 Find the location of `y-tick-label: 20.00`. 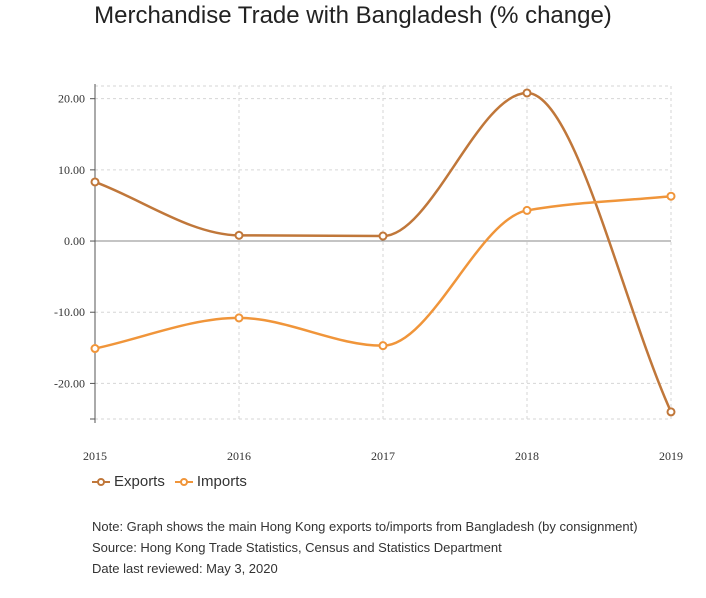

y-tick-label: 20.00 is located at coordinates (71, 99).